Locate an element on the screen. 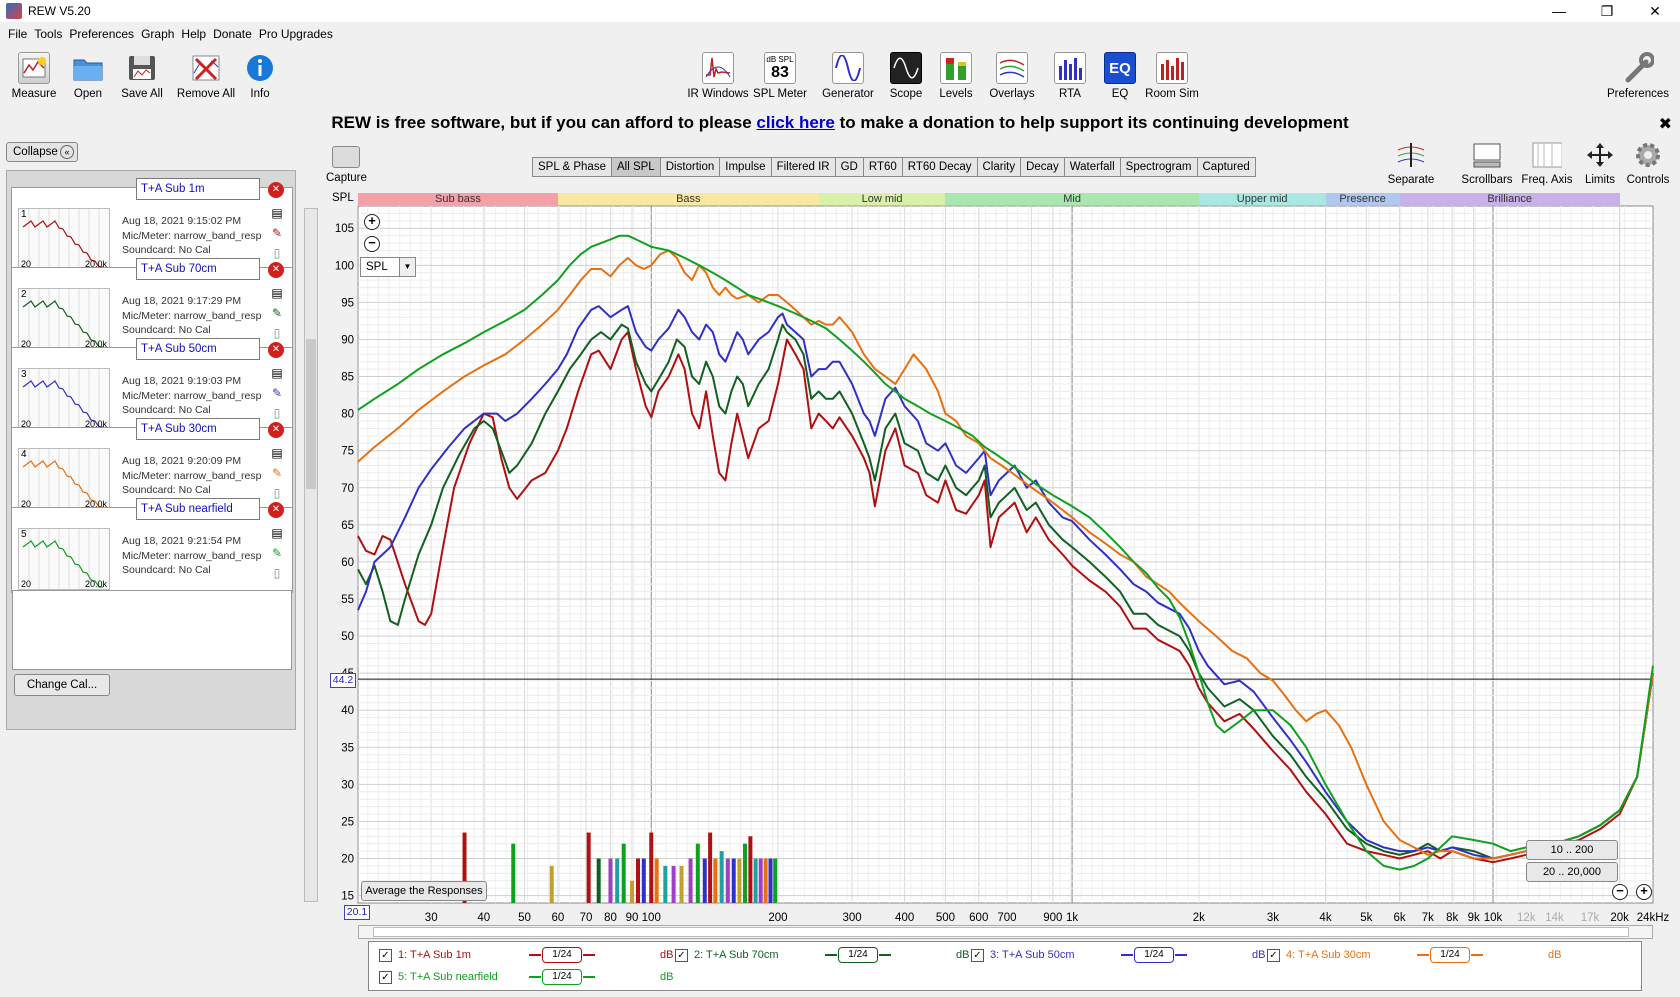 The image size is (1680, 997). average-responses-button: Average the Responses is located at coordinates (424, 891).